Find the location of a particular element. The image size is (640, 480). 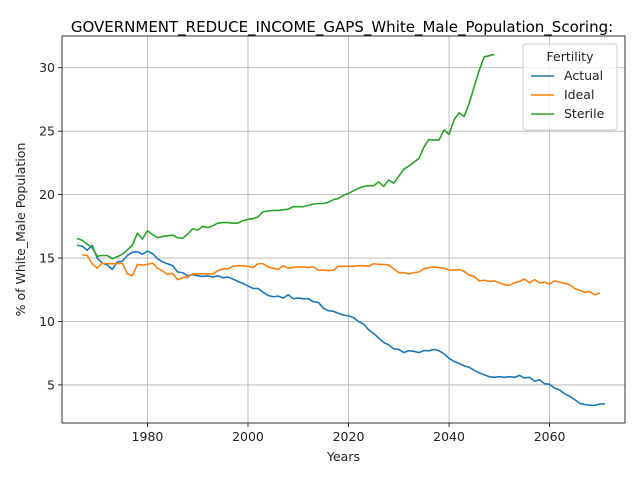

legend: Fertility Actual Ideal Sterile is located at coordinates (570, 87).